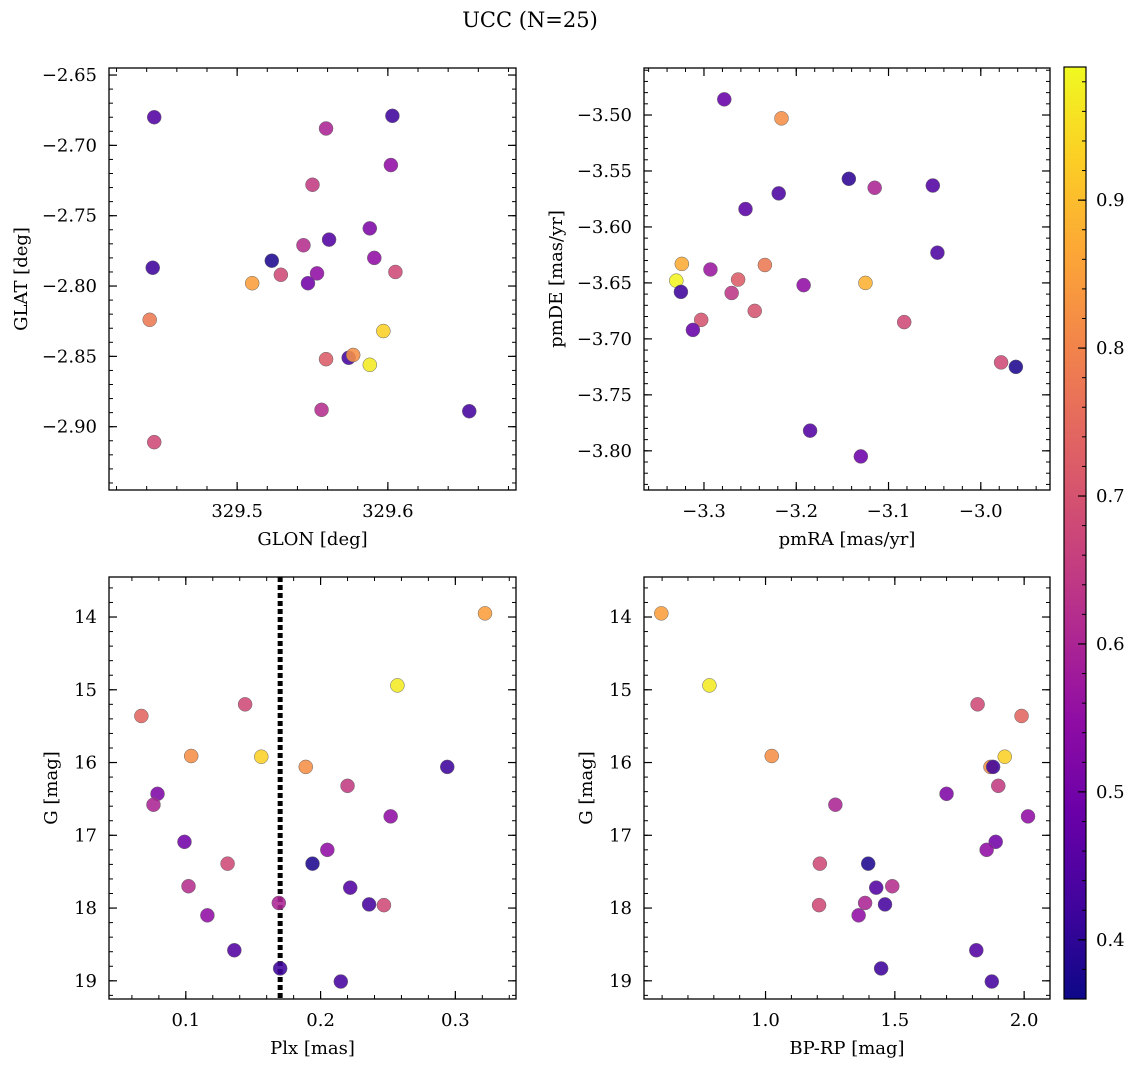 This screenshot has width=1136, height=1067. What do you see at coordinates (388, 511) in the screenshot?
I see `x-tick-label: 329.6` at bounding box center [388, 511].